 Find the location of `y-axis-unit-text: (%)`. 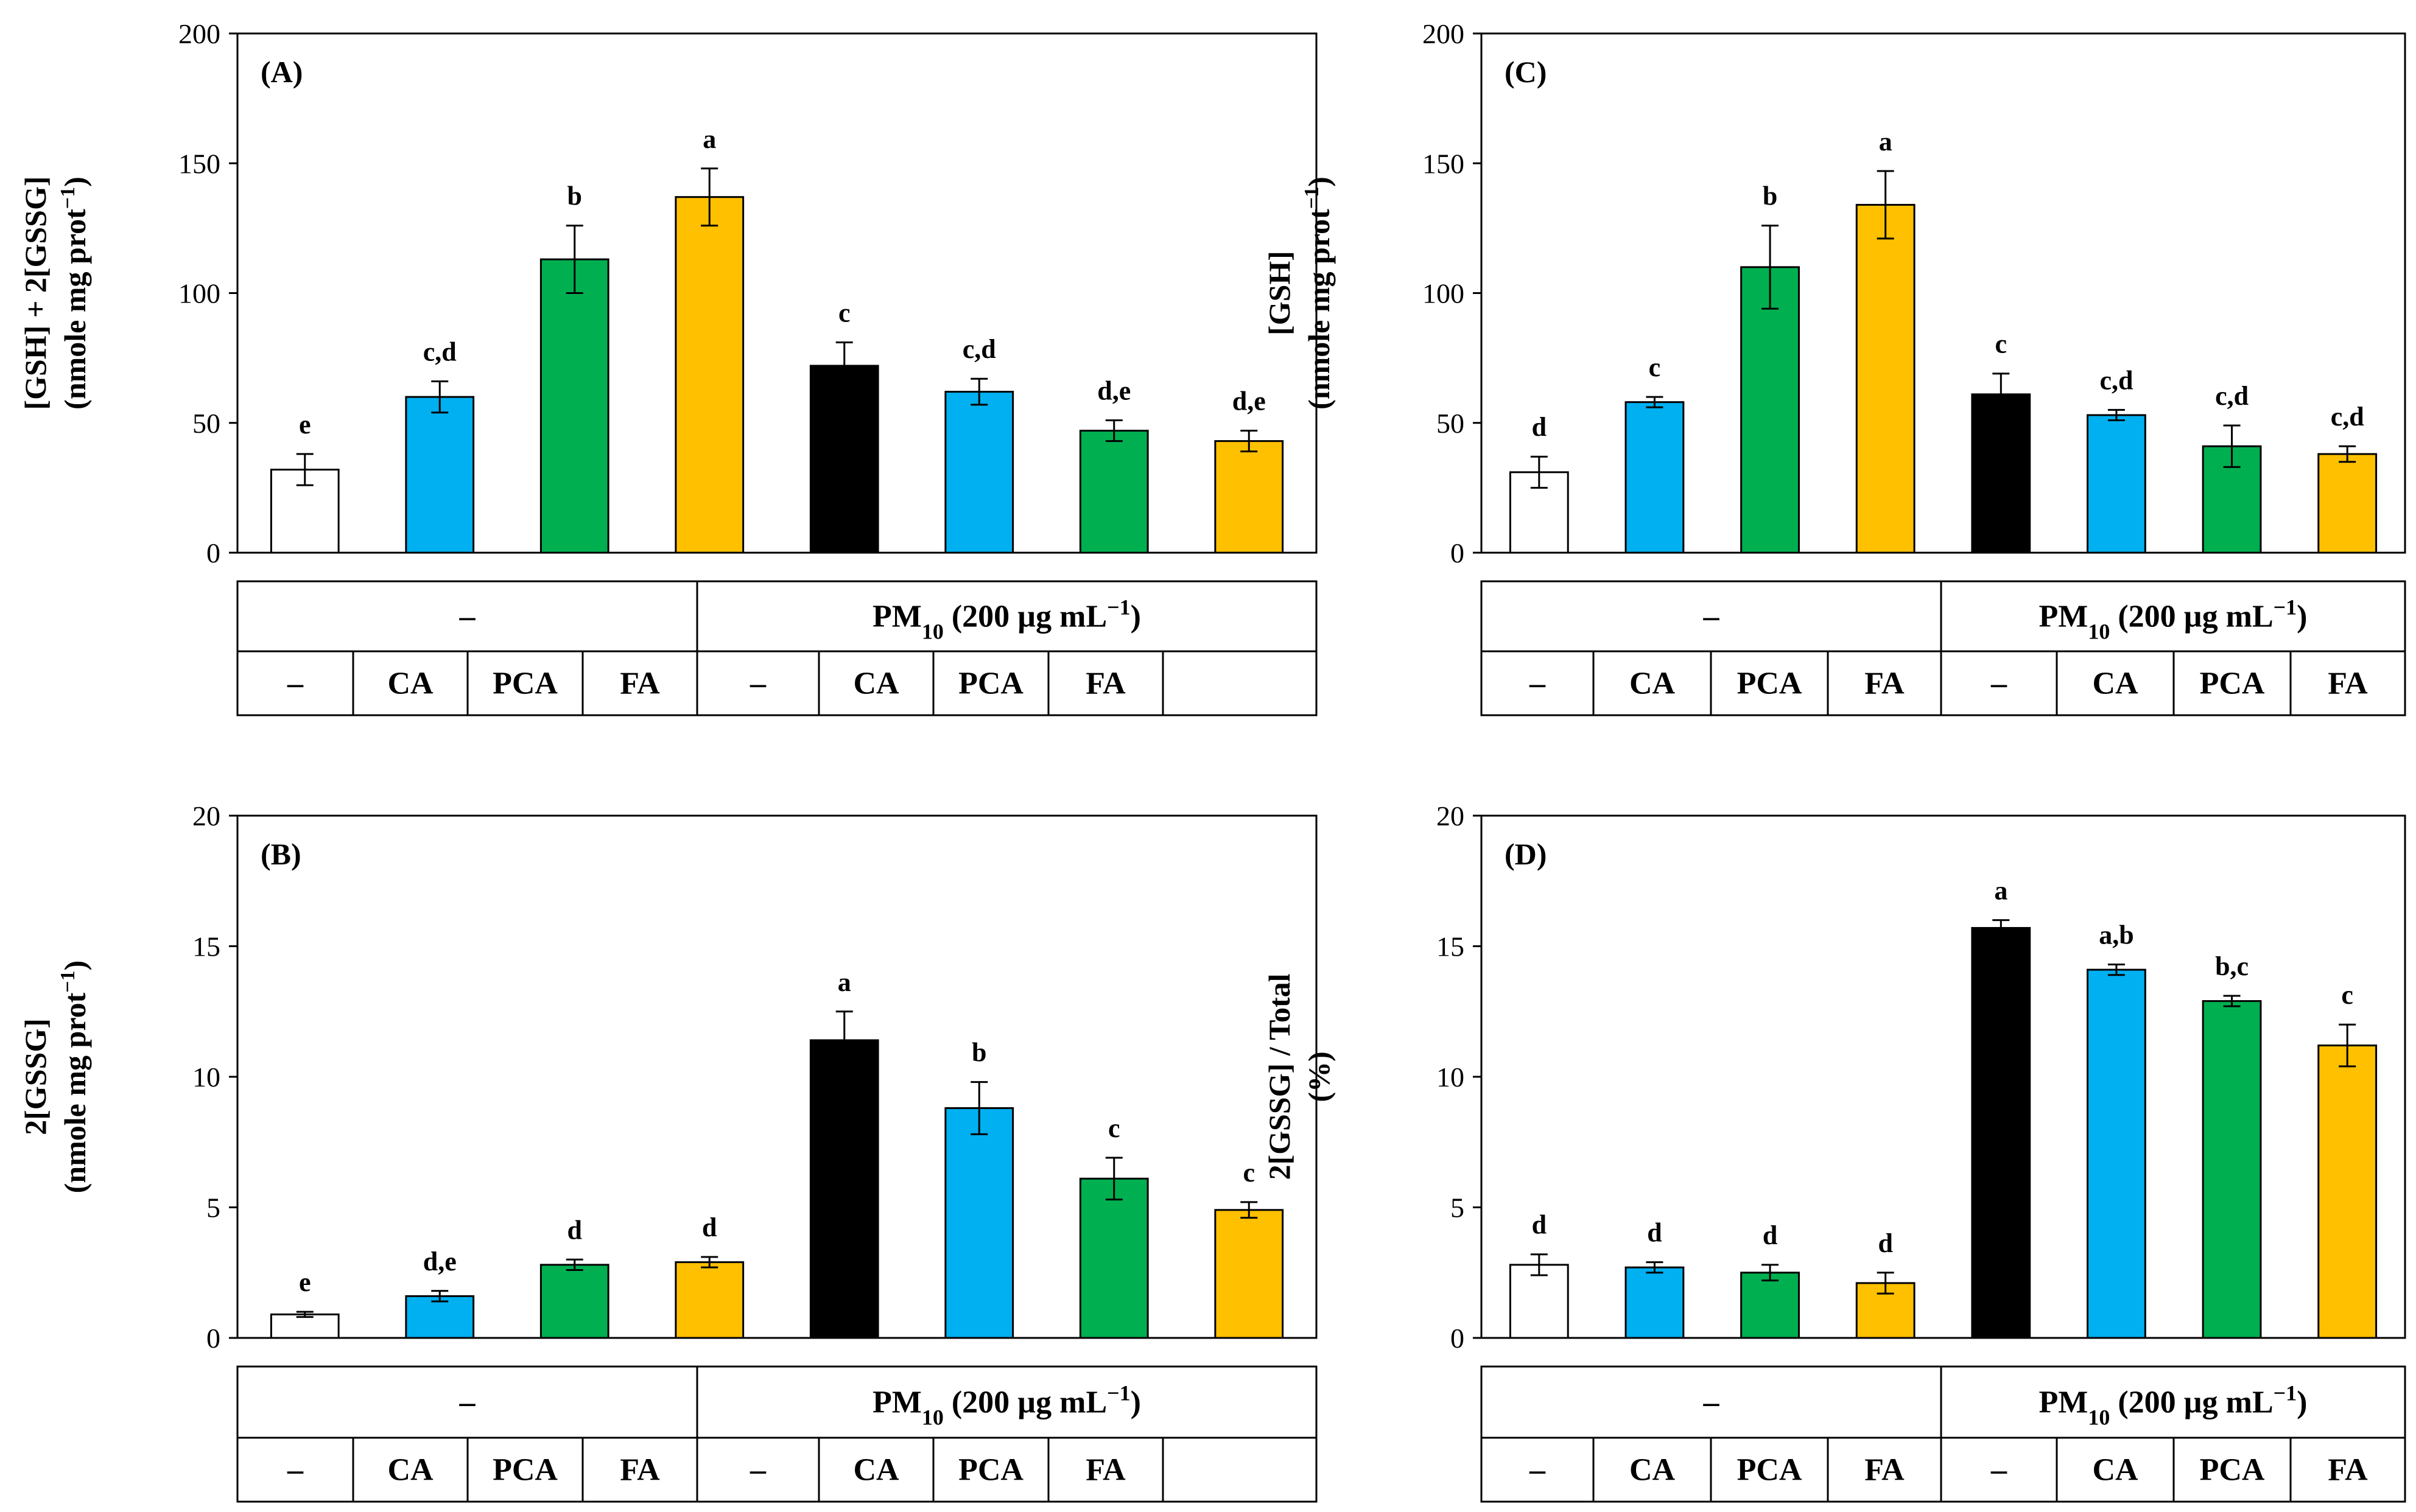

y-axis-unit-text: (%) is located at coordinates (1319, 1076).